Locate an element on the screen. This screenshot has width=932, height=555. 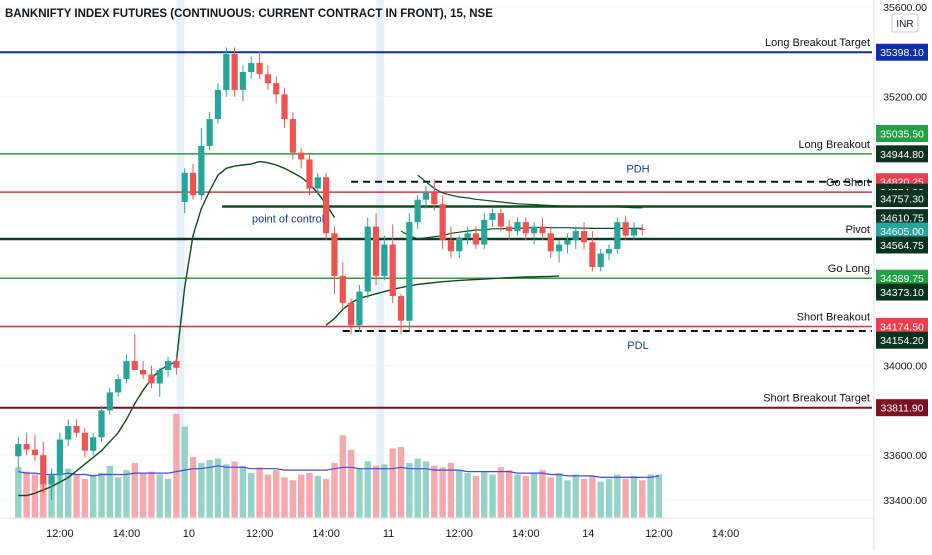
upper-curve is located at coordinates (530, 191).